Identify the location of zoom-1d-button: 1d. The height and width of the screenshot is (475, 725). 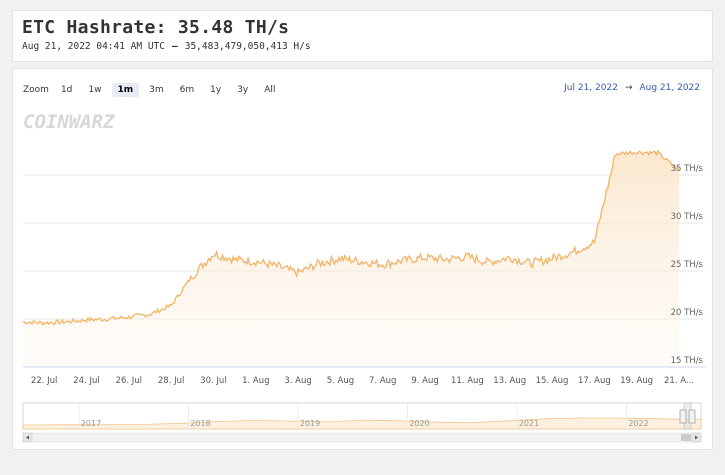
(66, 90).